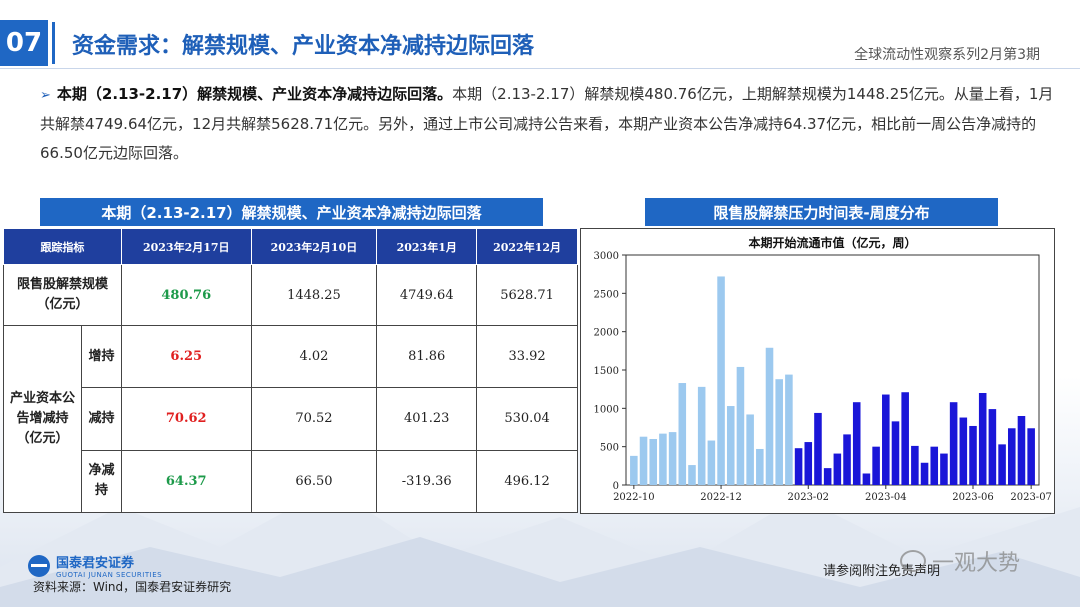 This screenshot has height=607, width=1080. Describe the element at coordinates (976, 563) in the screenshot. I see `watermark-text: 一观大势` at that location.